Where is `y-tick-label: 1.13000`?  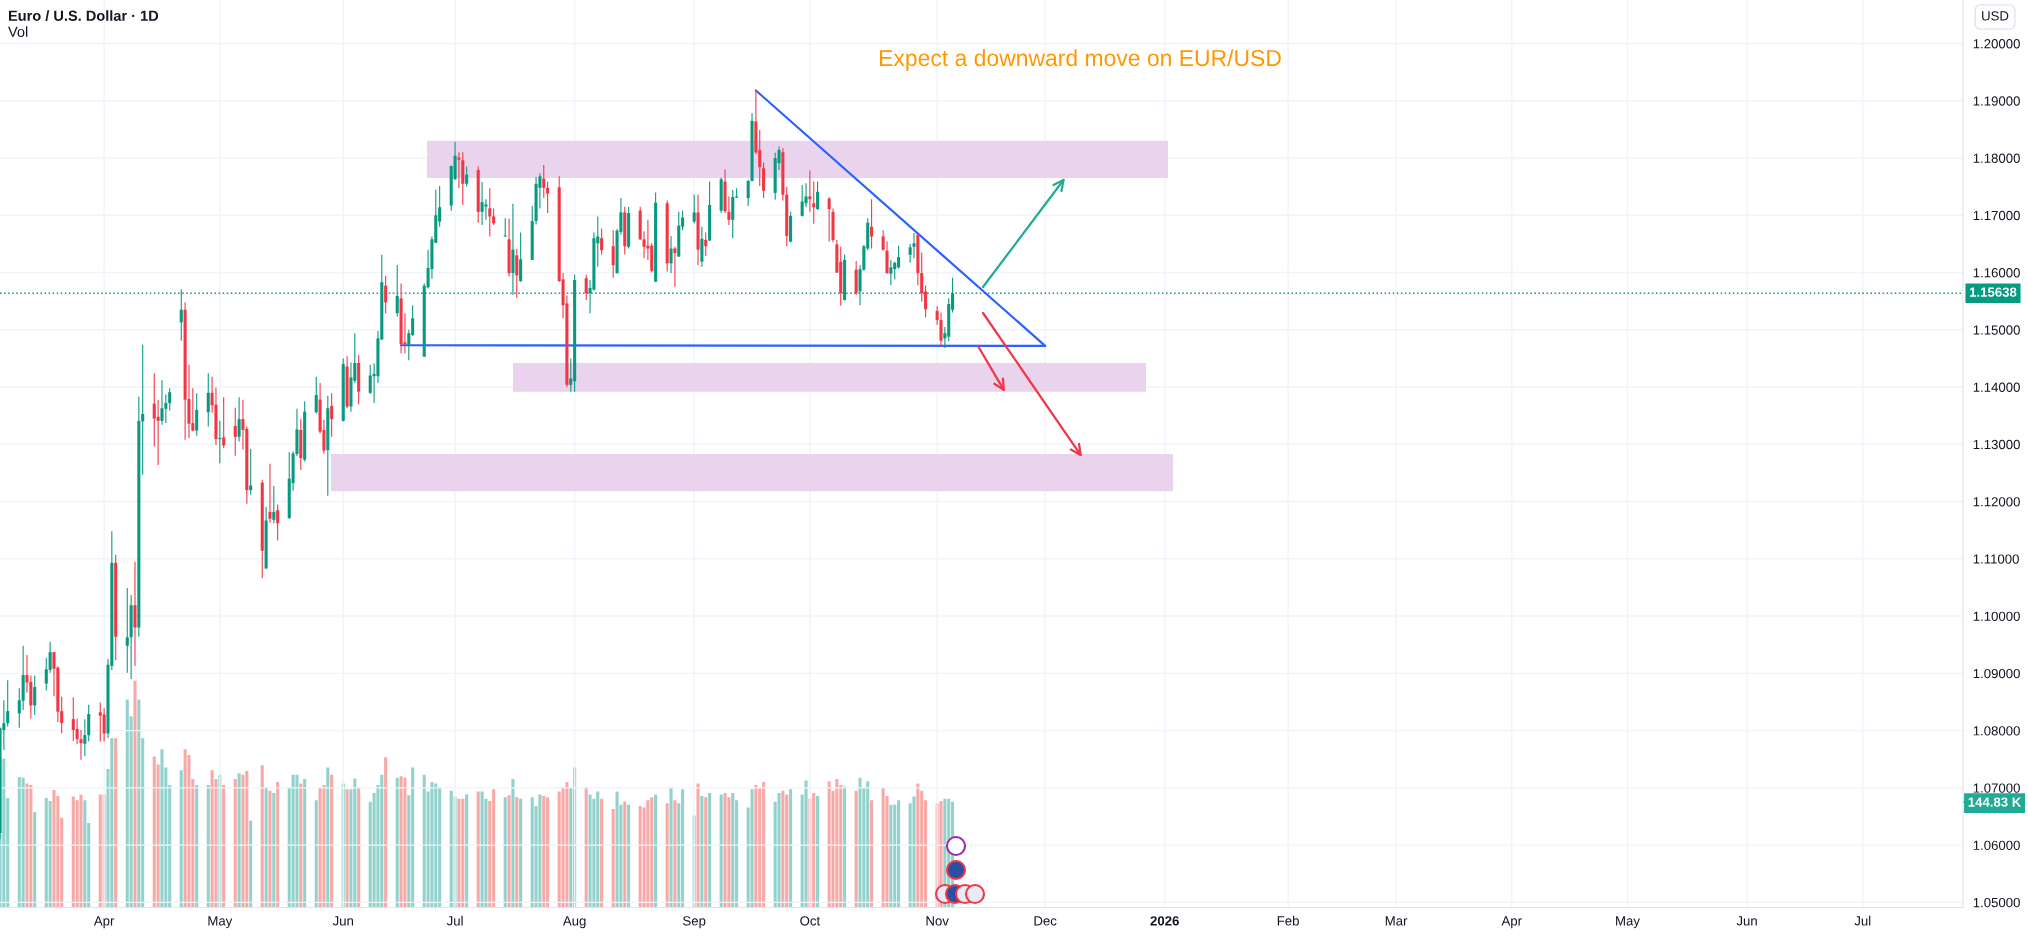
y-tick-label: 1.13000 is located at coordinates (1996, 444).